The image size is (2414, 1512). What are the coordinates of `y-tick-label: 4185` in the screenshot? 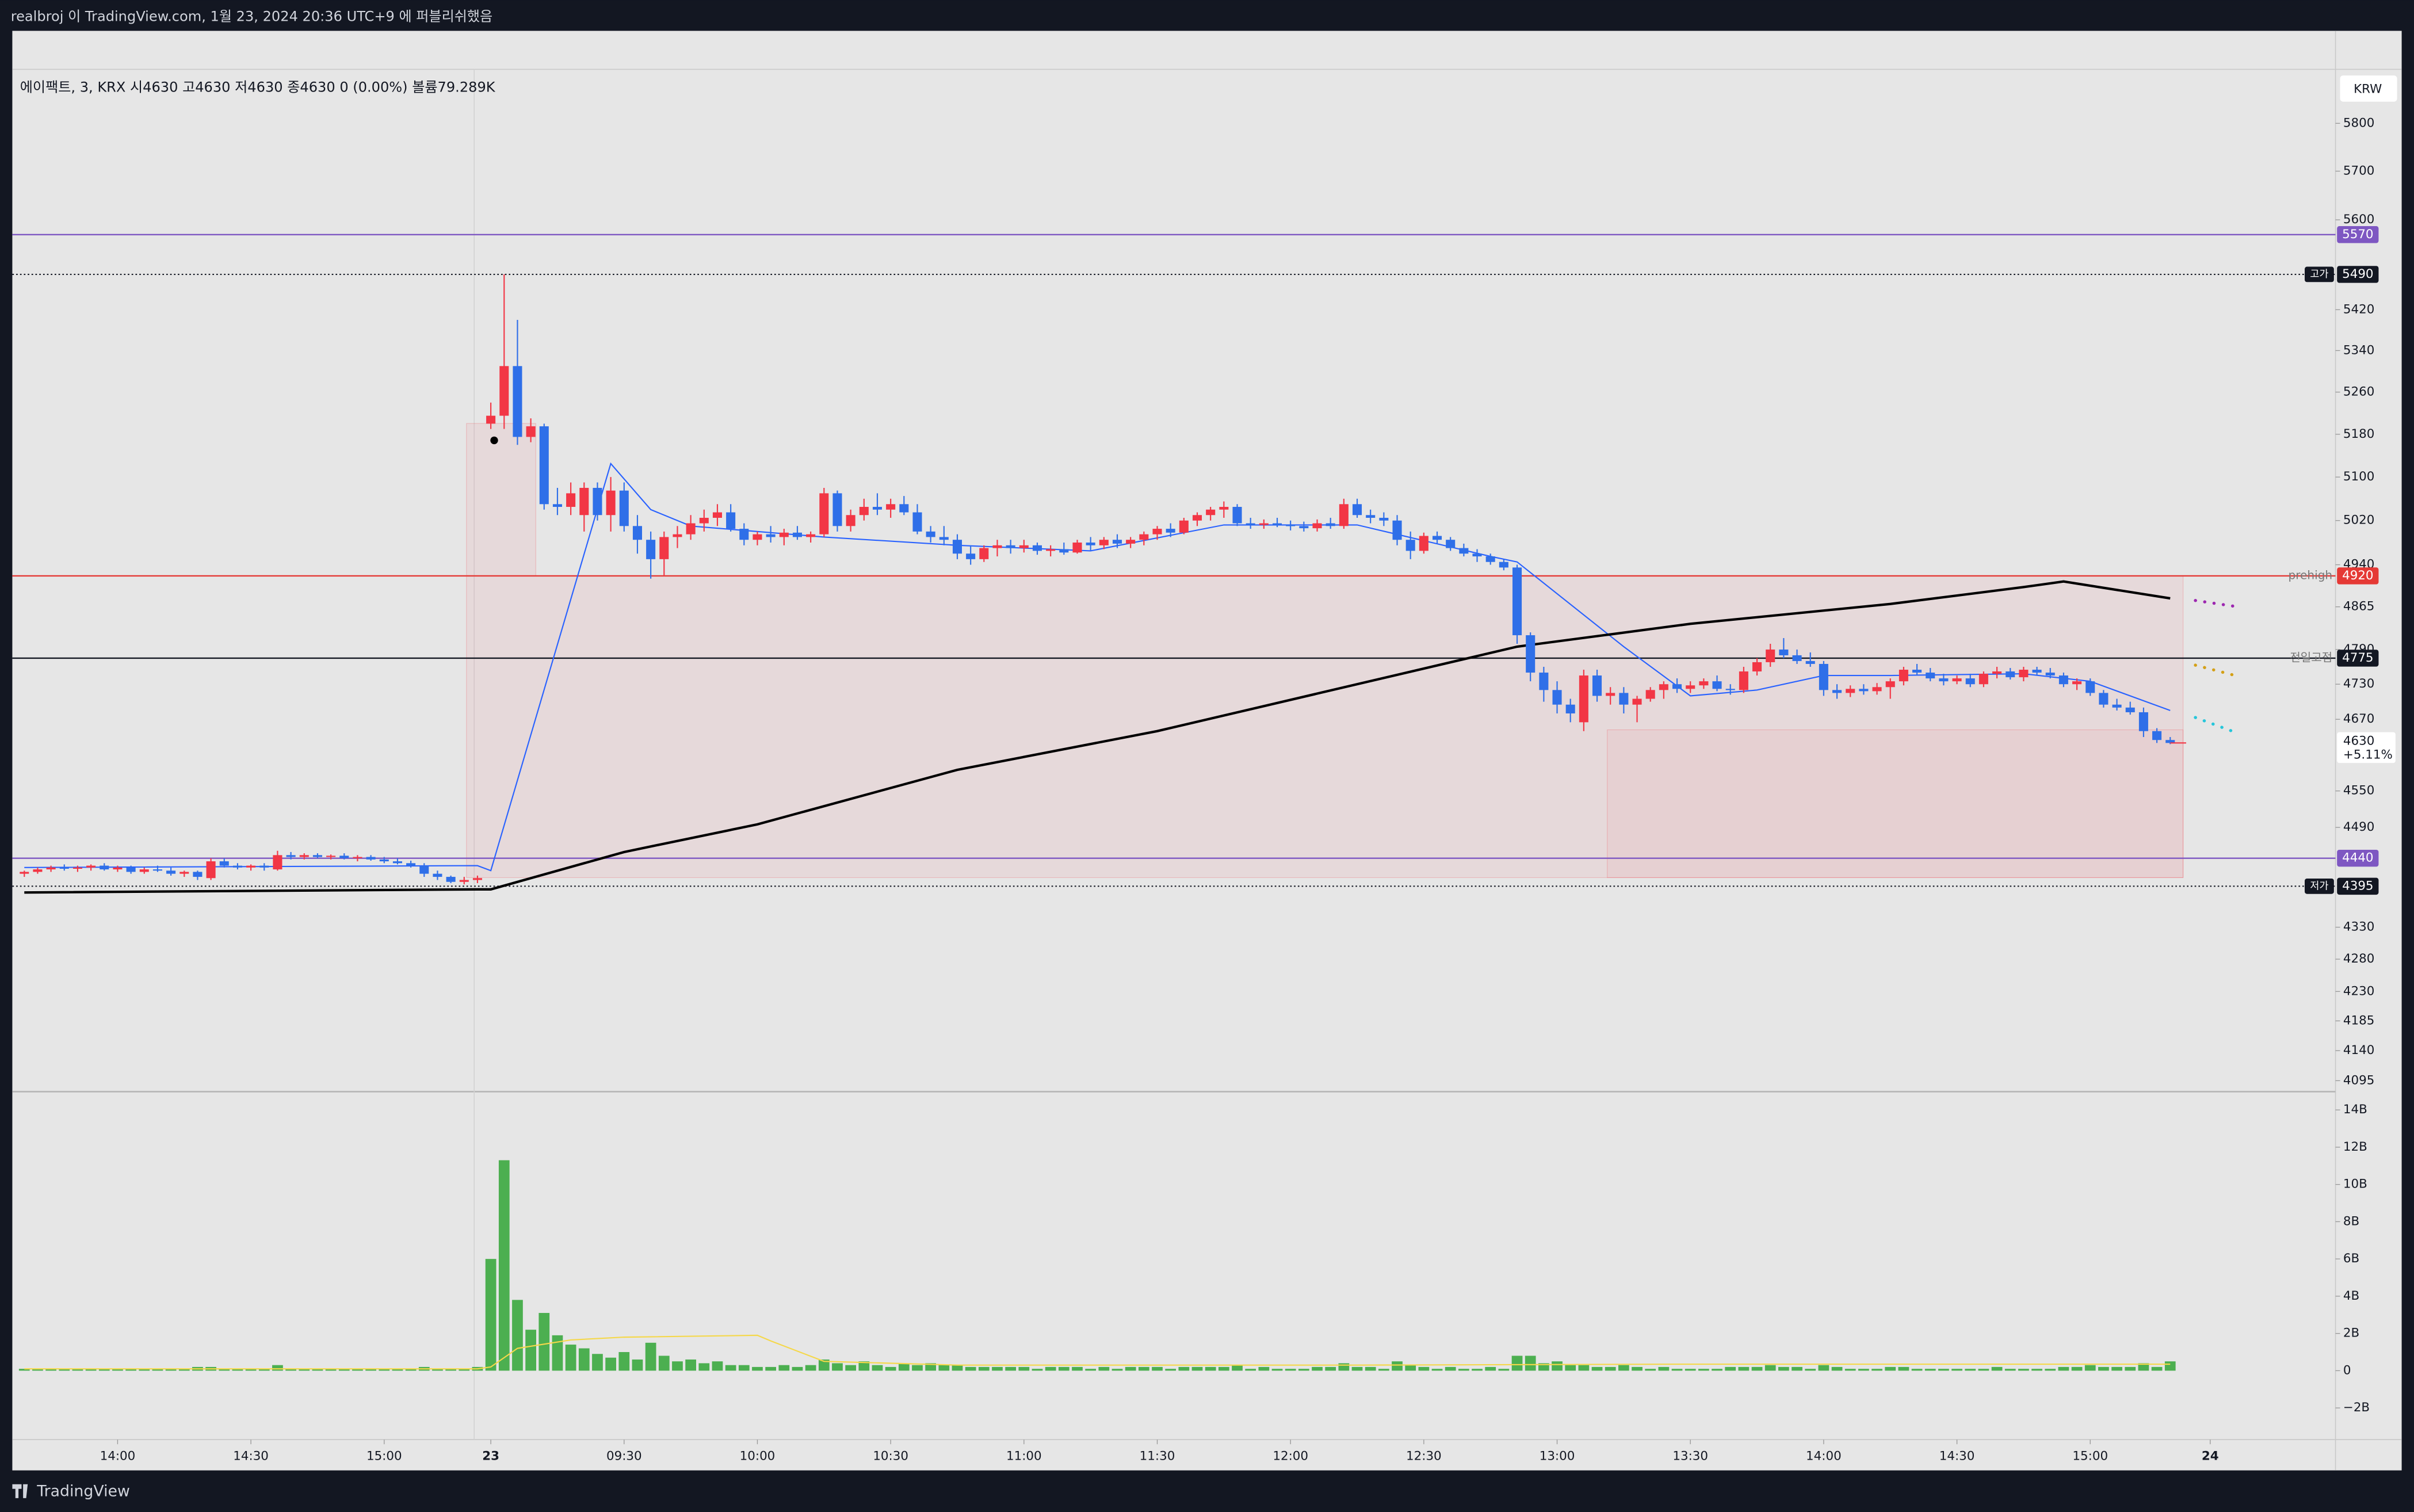 It's located at (2358, 1020).